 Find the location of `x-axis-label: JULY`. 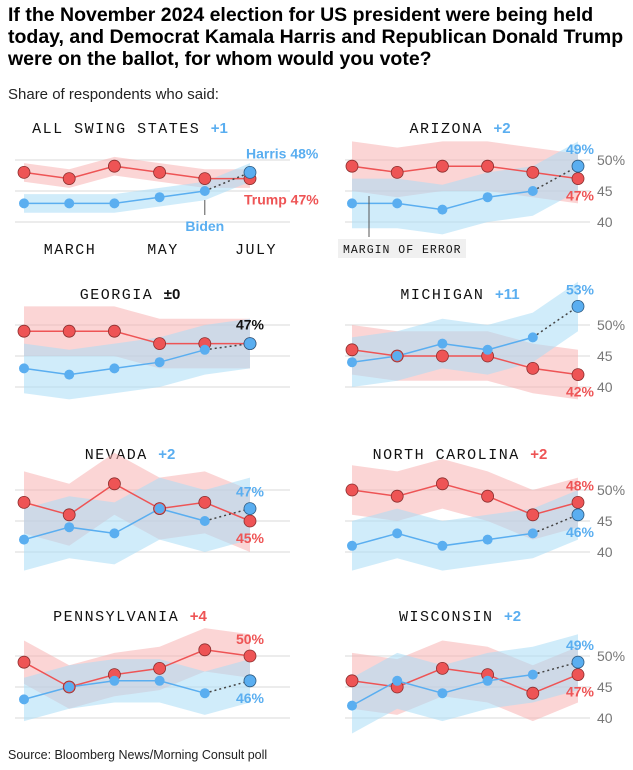

x-axis-label: JULY is located at coordinates (256, 250).